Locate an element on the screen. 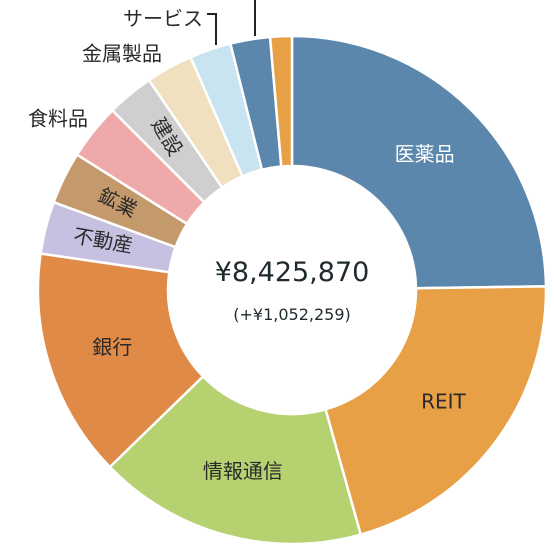 This screenshot has height=554, width=554. slice-label-8: 金属製品 is located at coordinates (122, 54).